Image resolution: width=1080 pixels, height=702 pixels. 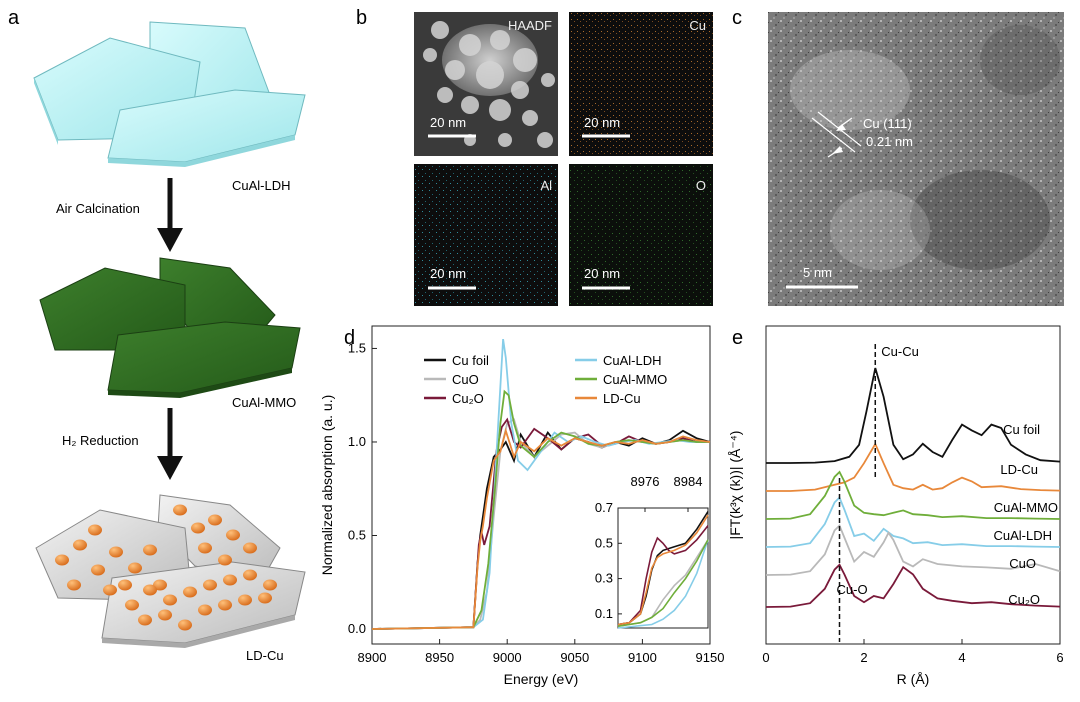 I want to click on legend-label-cual-ldh: CuAl-LDH, so click(x=632, y=360).